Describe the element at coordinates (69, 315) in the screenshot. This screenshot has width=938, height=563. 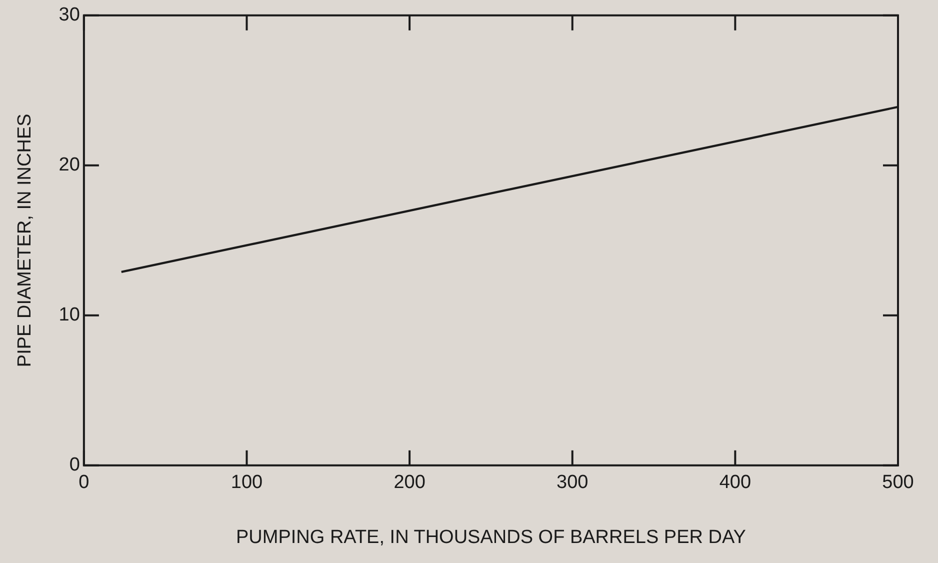
I see `y-tick-label: 10` at that location.